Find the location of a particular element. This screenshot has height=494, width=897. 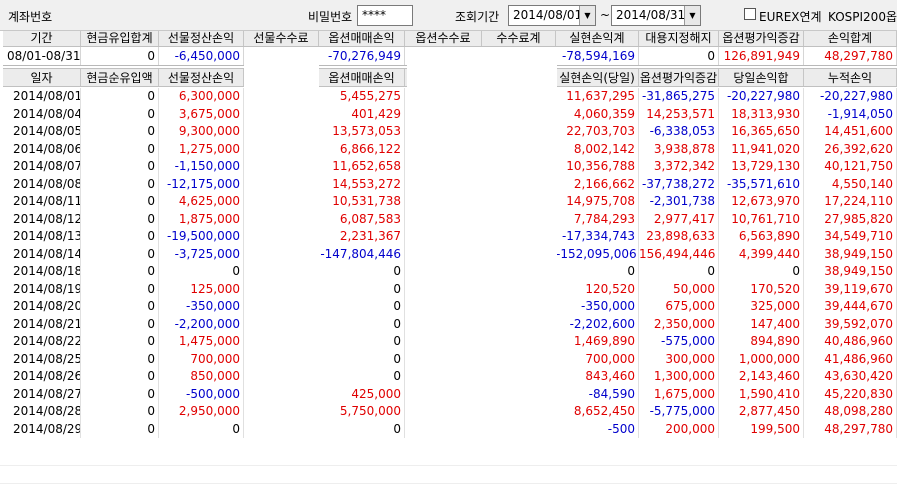

eurex-label: EUREX연계 is located at coordinates (790, 17).